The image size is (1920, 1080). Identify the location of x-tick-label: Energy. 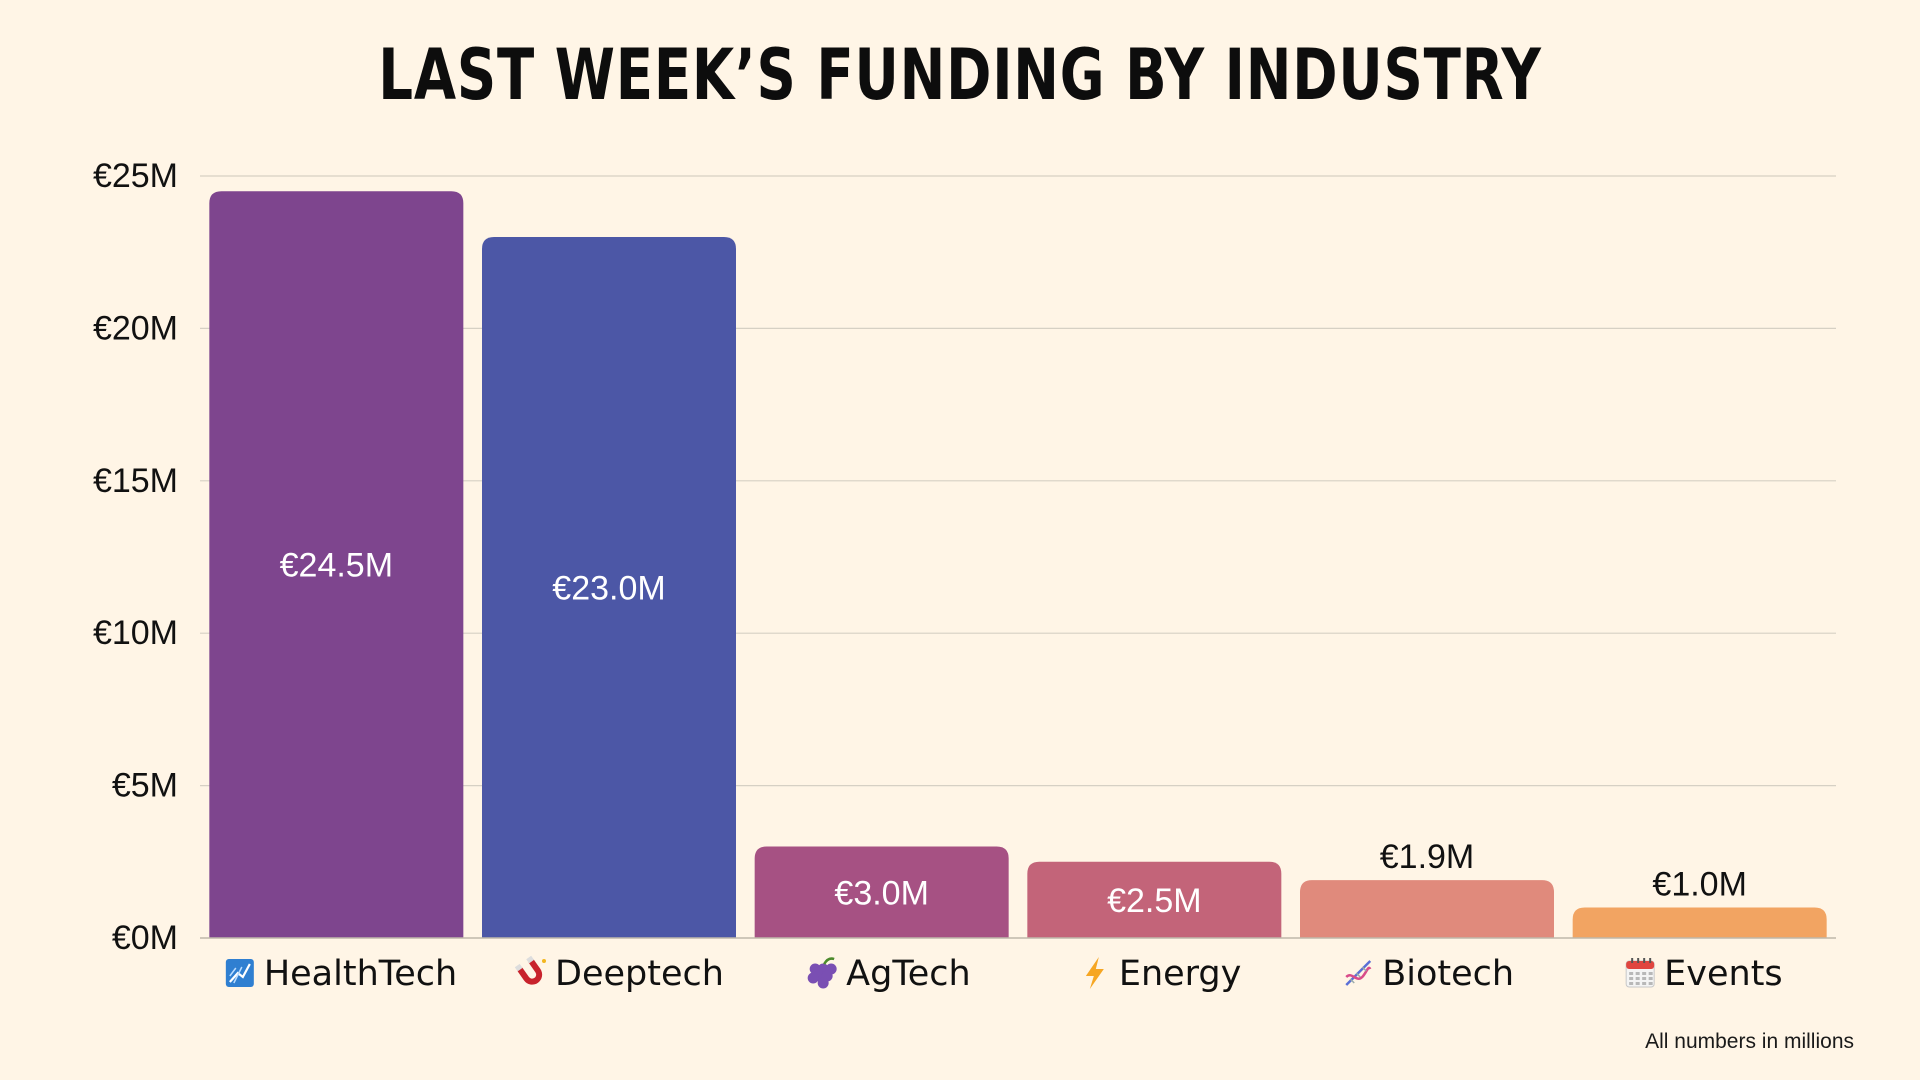
(1180, 974).